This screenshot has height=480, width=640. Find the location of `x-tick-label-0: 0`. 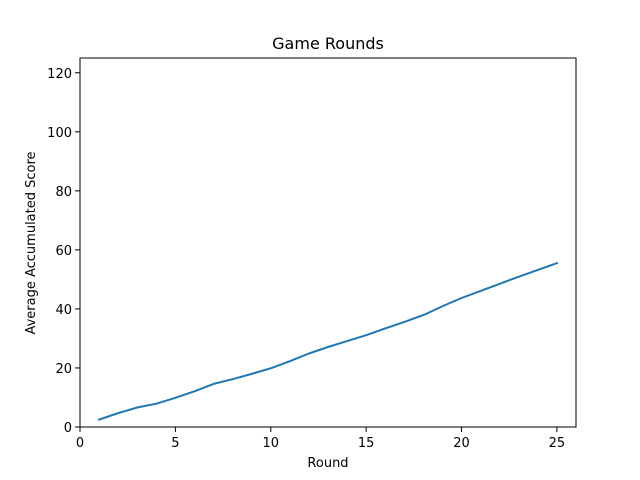

x-tick-label-0: 0 is located at coordinates (80, 443).